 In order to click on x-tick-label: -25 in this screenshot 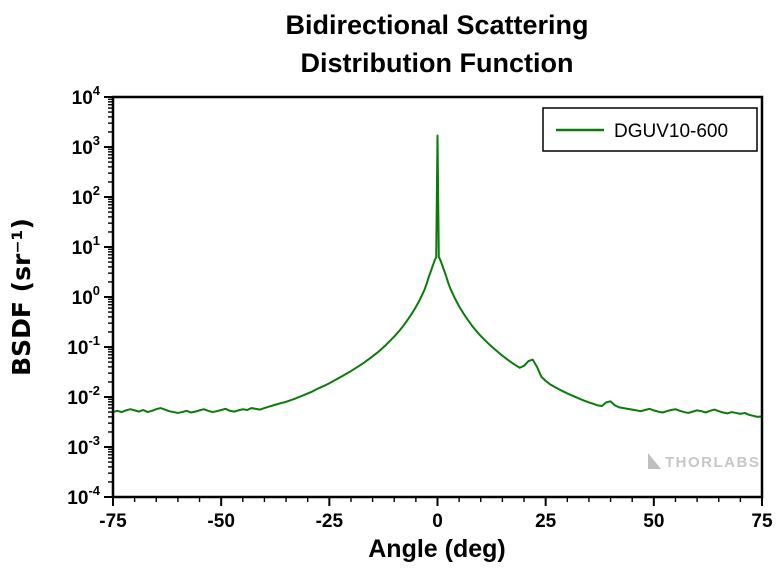, I will do `click(330, 521)`.